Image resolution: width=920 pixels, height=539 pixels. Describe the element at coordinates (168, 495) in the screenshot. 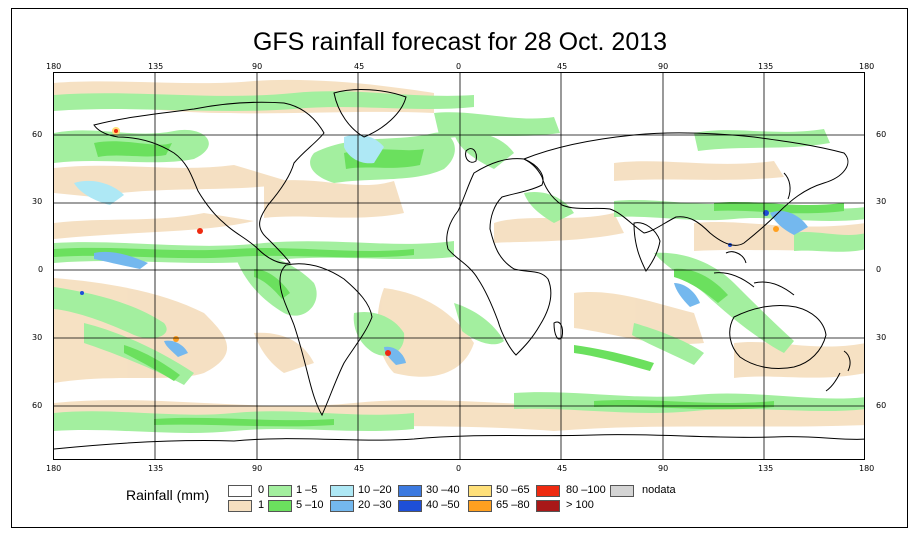

I see `legend-title: Rainfall (mm)` at that location.